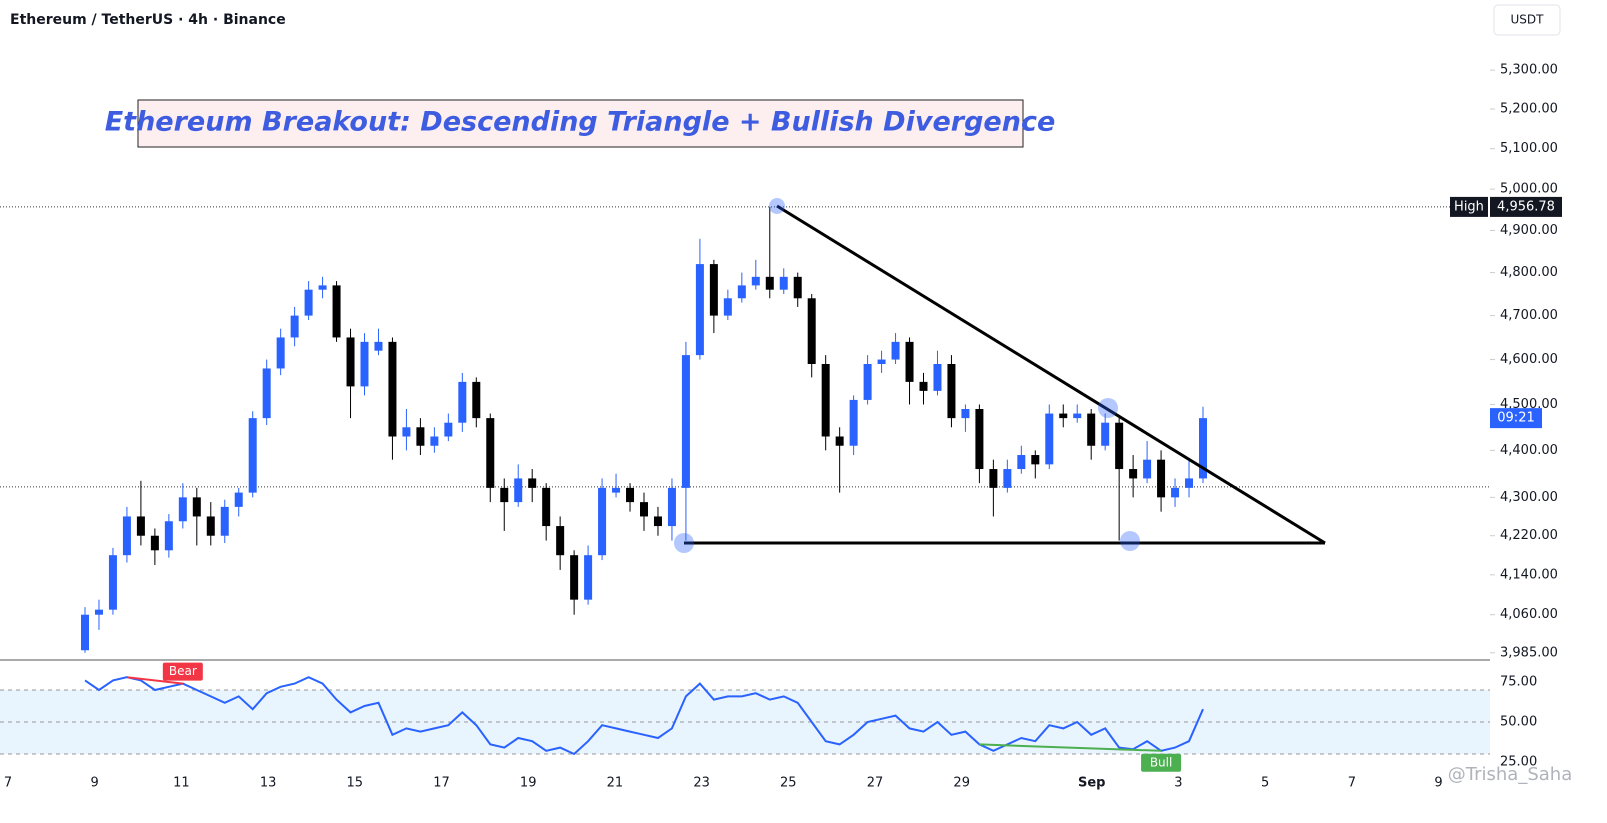 This screenshot has width=1607, height=823. What do you see at coordinates (1529, 614) in the screenshot?
I see `y-tick-label: 4,060.00` at bounding box center [1529, 614].